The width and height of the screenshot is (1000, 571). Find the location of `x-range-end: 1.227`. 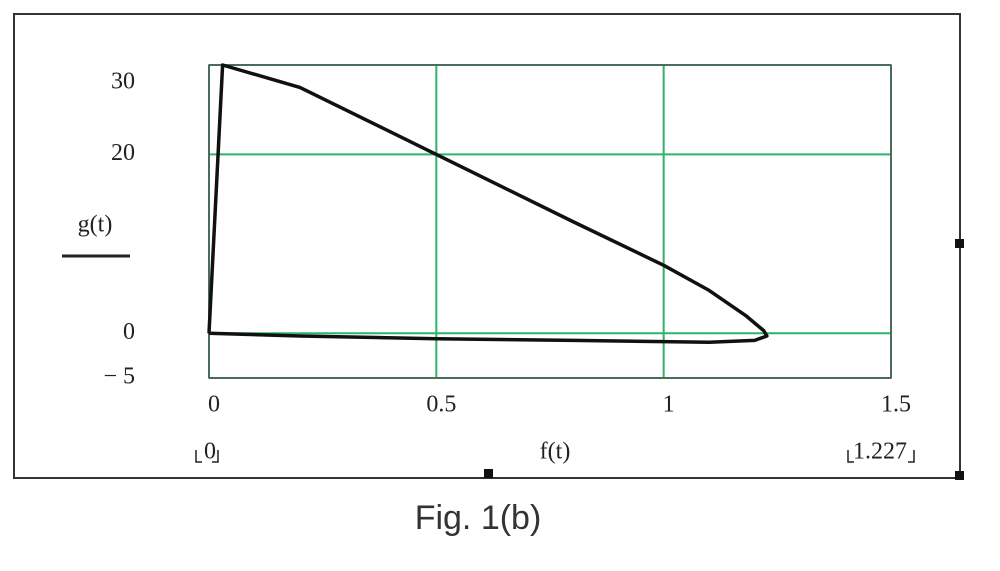

x-range-end: 1.227 is located at coordinates (880, 452).